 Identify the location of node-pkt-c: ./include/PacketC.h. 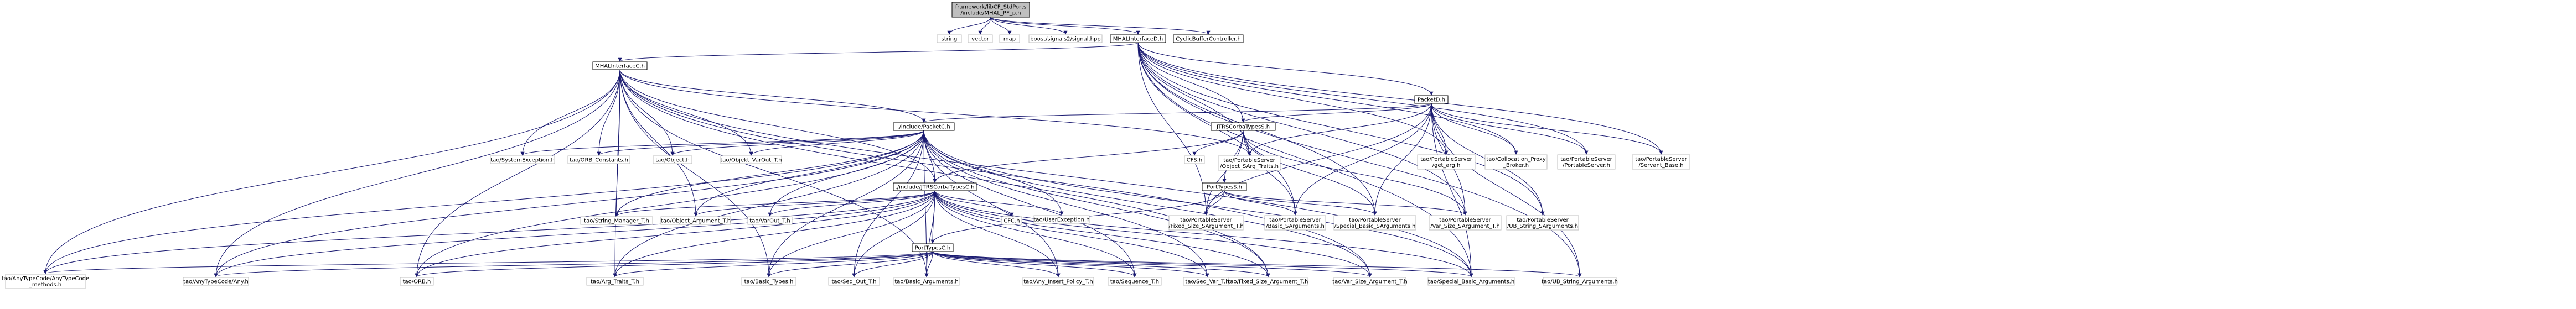
(924, 126).